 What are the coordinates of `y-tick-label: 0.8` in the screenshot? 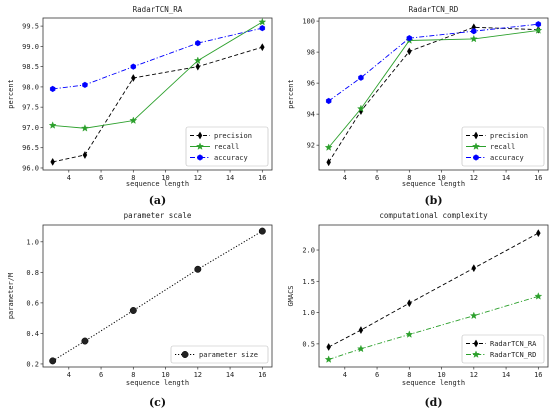 It's located at (32, 273).